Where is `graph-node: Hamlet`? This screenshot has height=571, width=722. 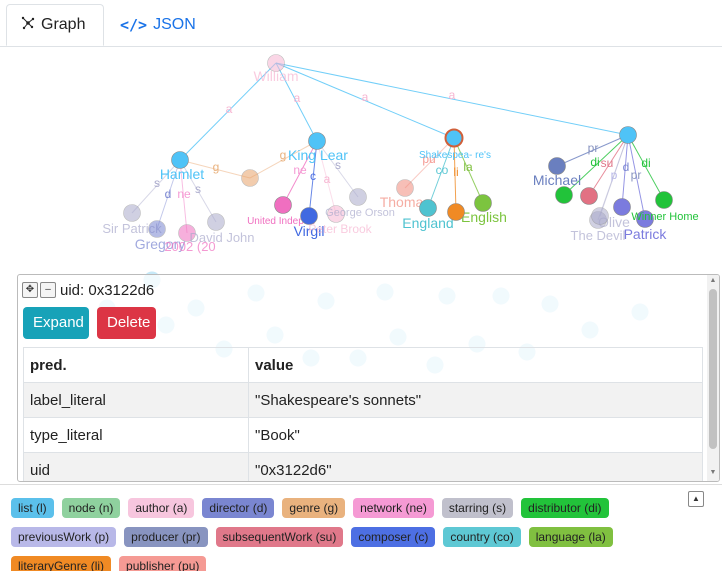 graph-node: Hamlet is located at coordinates (182, 167).